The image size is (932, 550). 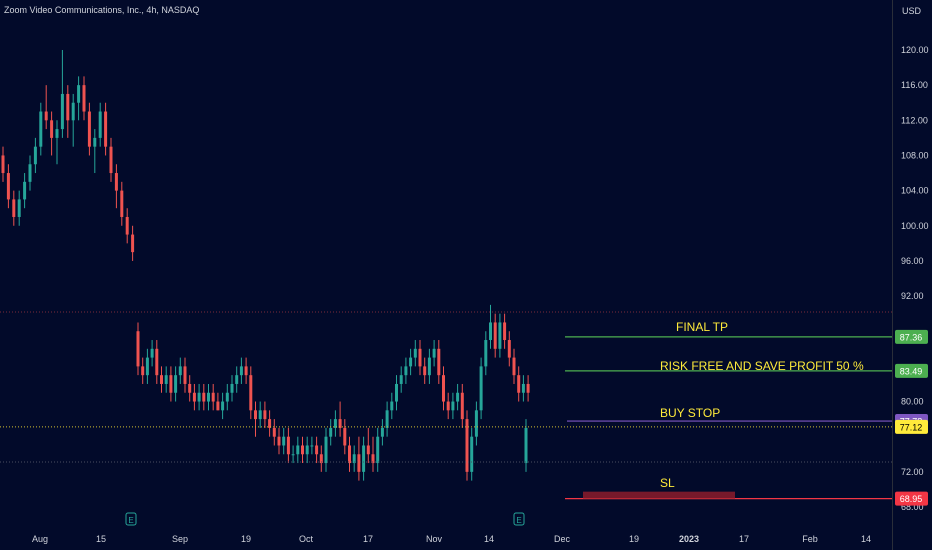 What do you see at coordinates (659, 495) in the screenshot?
I see `sl-zone-box` at bounding box center [659, 495].